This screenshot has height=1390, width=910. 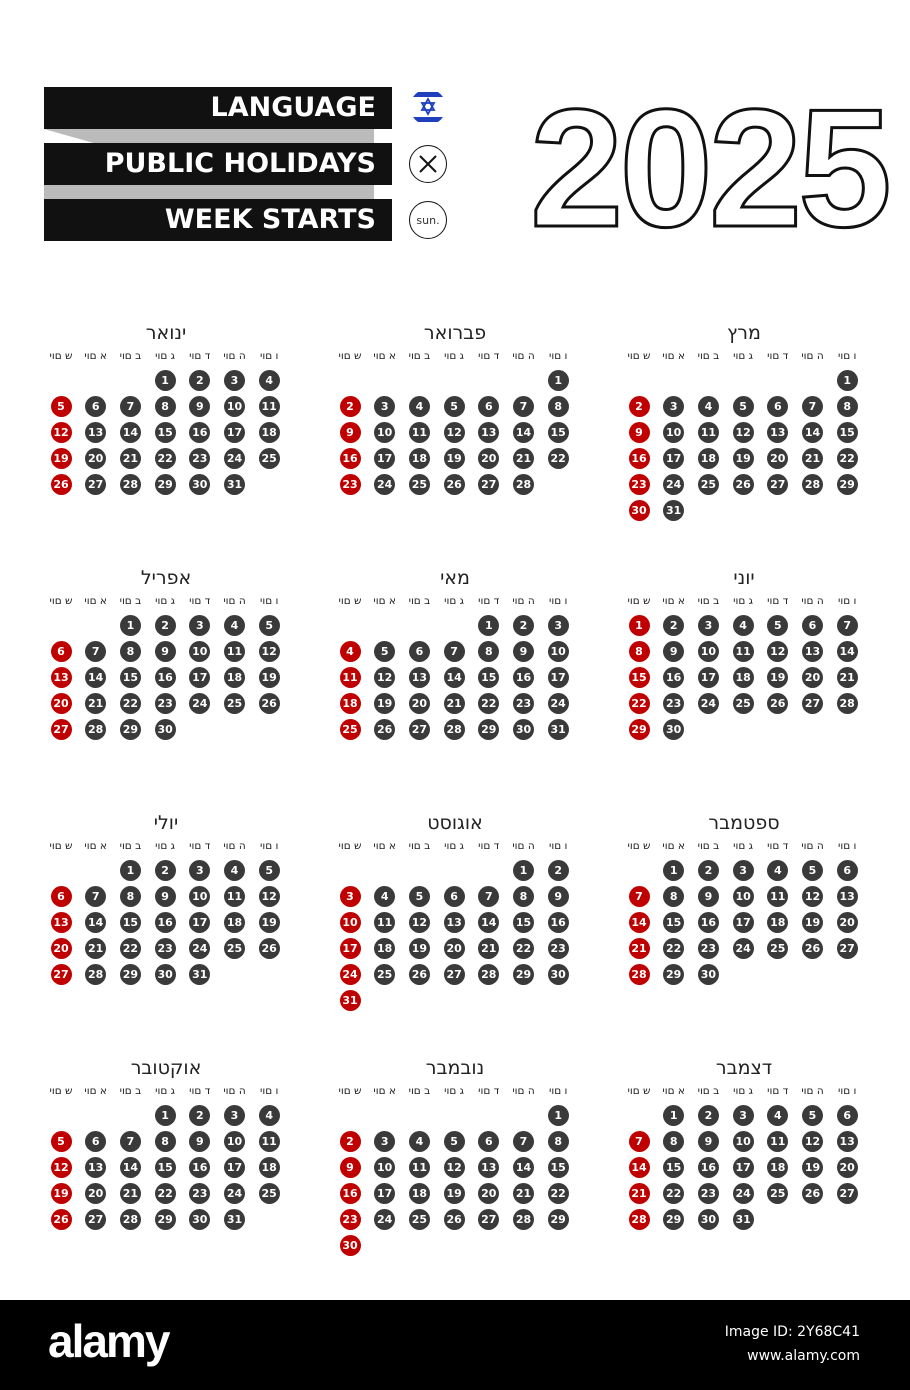 What do you see at coordinates (523, 1091) in the screenshot?
I see `weekday-header: יום ה` at bounding box center [523, 1091].